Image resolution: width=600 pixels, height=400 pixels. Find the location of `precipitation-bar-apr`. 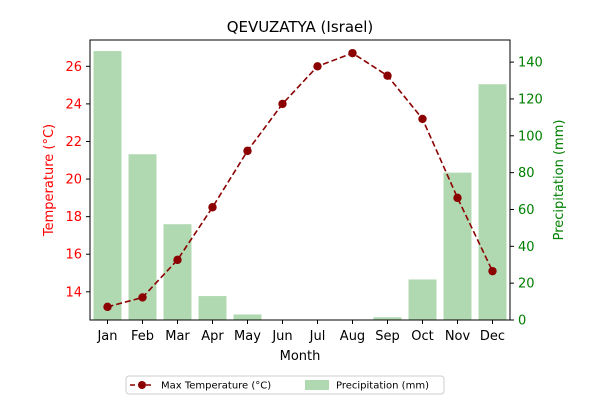

precipitation-bar-apr is located at coordinates (212, 308).